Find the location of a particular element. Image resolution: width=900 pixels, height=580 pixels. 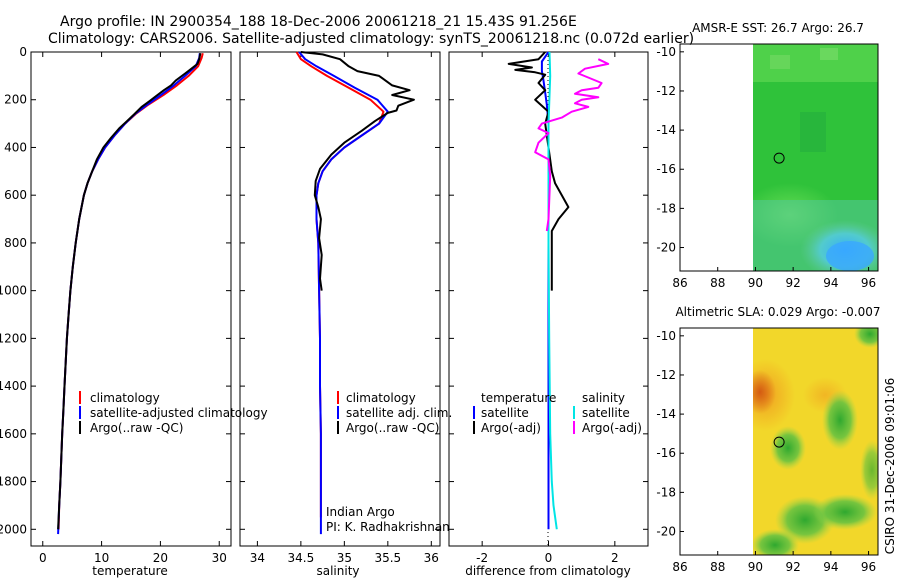

series-line-salinity-argo-adj- is located at coordinates (572, 145).